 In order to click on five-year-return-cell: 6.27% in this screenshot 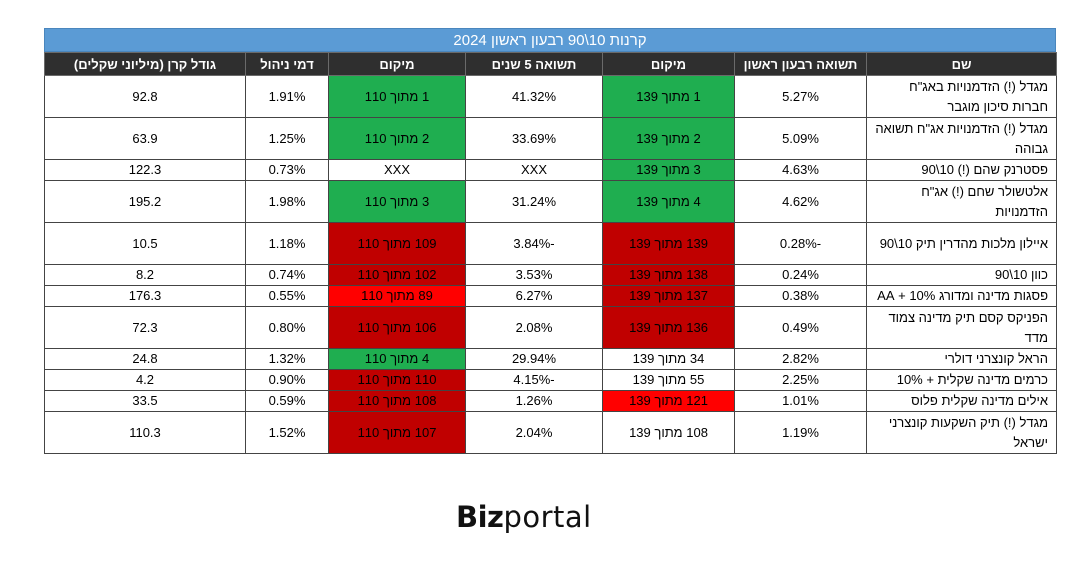, I will do `click(534, 296)`.